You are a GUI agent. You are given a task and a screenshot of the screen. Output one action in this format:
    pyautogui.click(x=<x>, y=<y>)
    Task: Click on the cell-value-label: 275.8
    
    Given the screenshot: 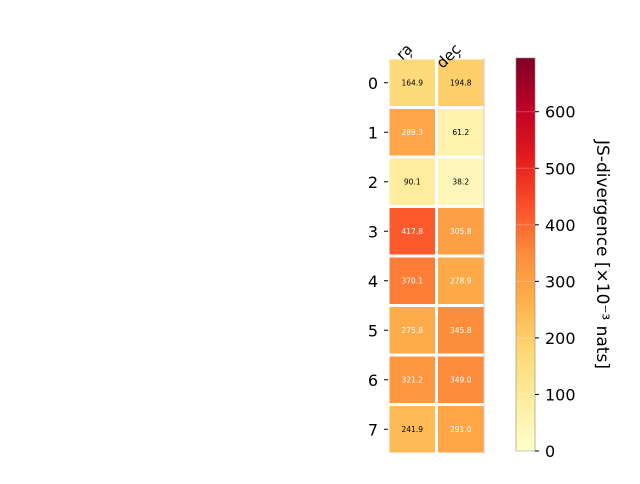 What is the action you would take?
    pyautogui.click(x=413, y=330)
    